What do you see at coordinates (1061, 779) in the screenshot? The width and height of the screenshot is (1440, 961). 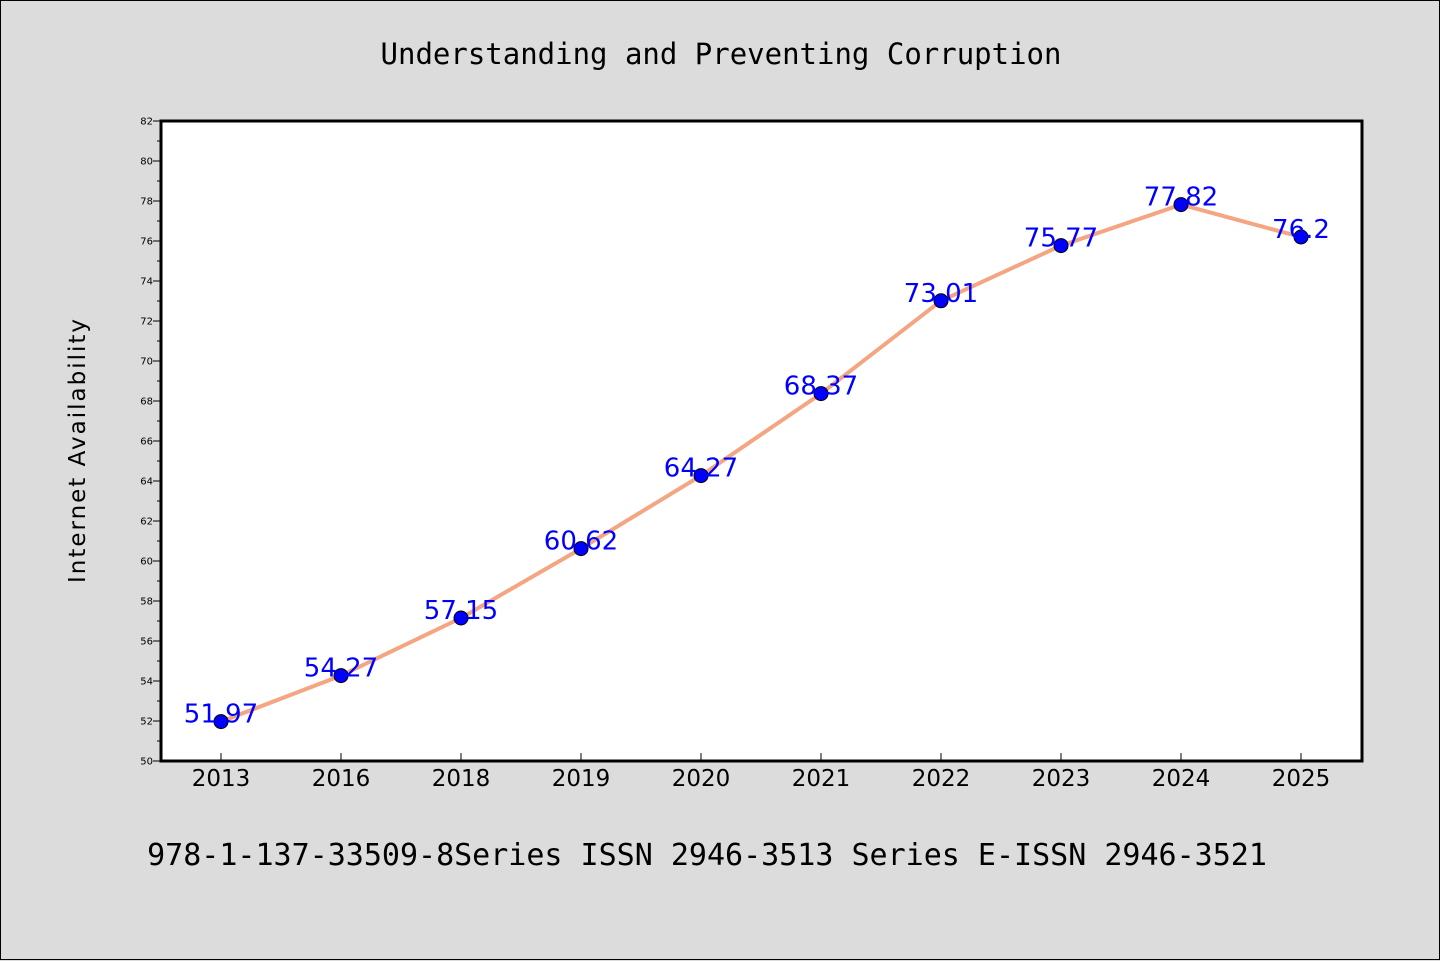 I see `x-tick-label: 2023` at bounding box center [1061, 779].